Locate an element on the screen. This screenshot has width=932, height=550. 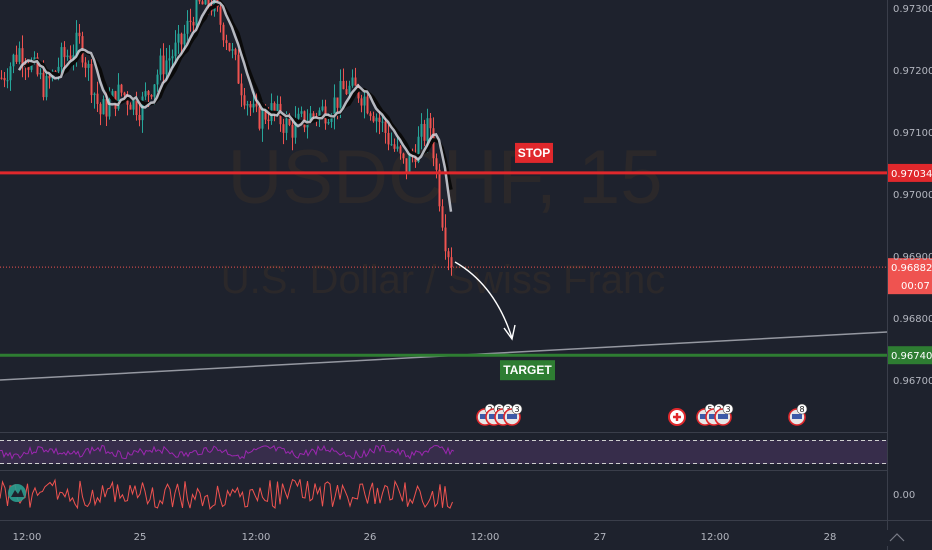
time-tick-label: 28 is located at coordinates (830, 537).